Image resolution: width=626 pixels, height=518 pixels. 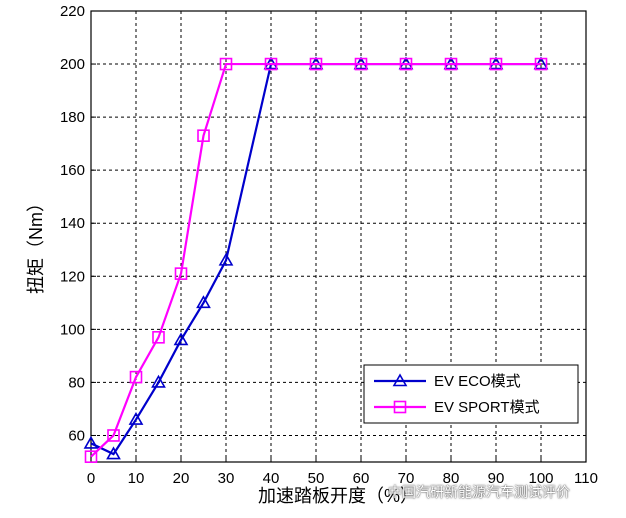 I want to click on x-tick-label-90: 90, so click(x=496, y=478).